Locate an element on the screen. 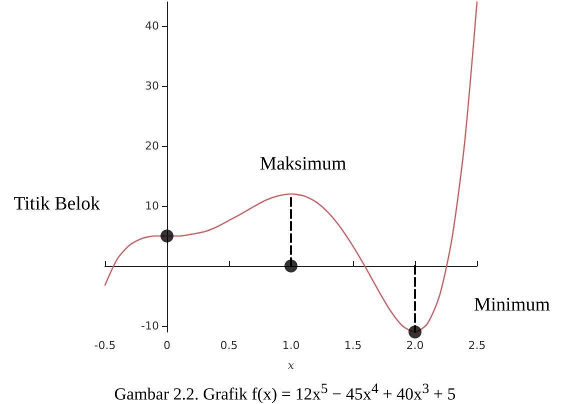 This screenshot has width=570, height=404. x-tick-label: 1.0 is located at coordinates (291, 345).